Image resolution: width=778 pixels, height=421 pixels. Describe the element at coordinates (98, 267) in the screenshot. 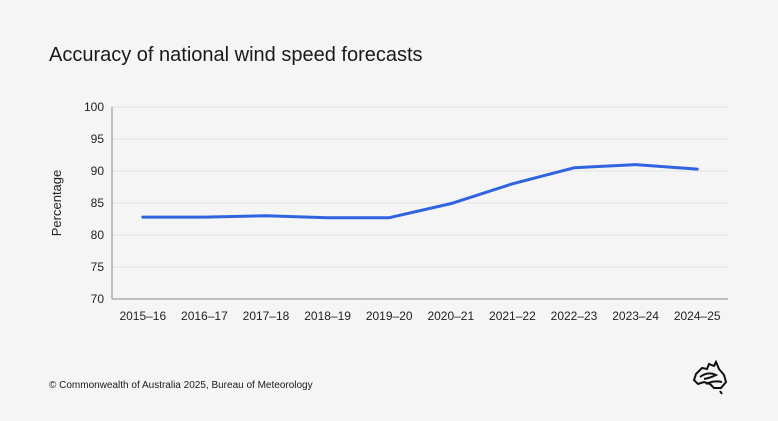

I see `y-tick-label: 75` at that location.